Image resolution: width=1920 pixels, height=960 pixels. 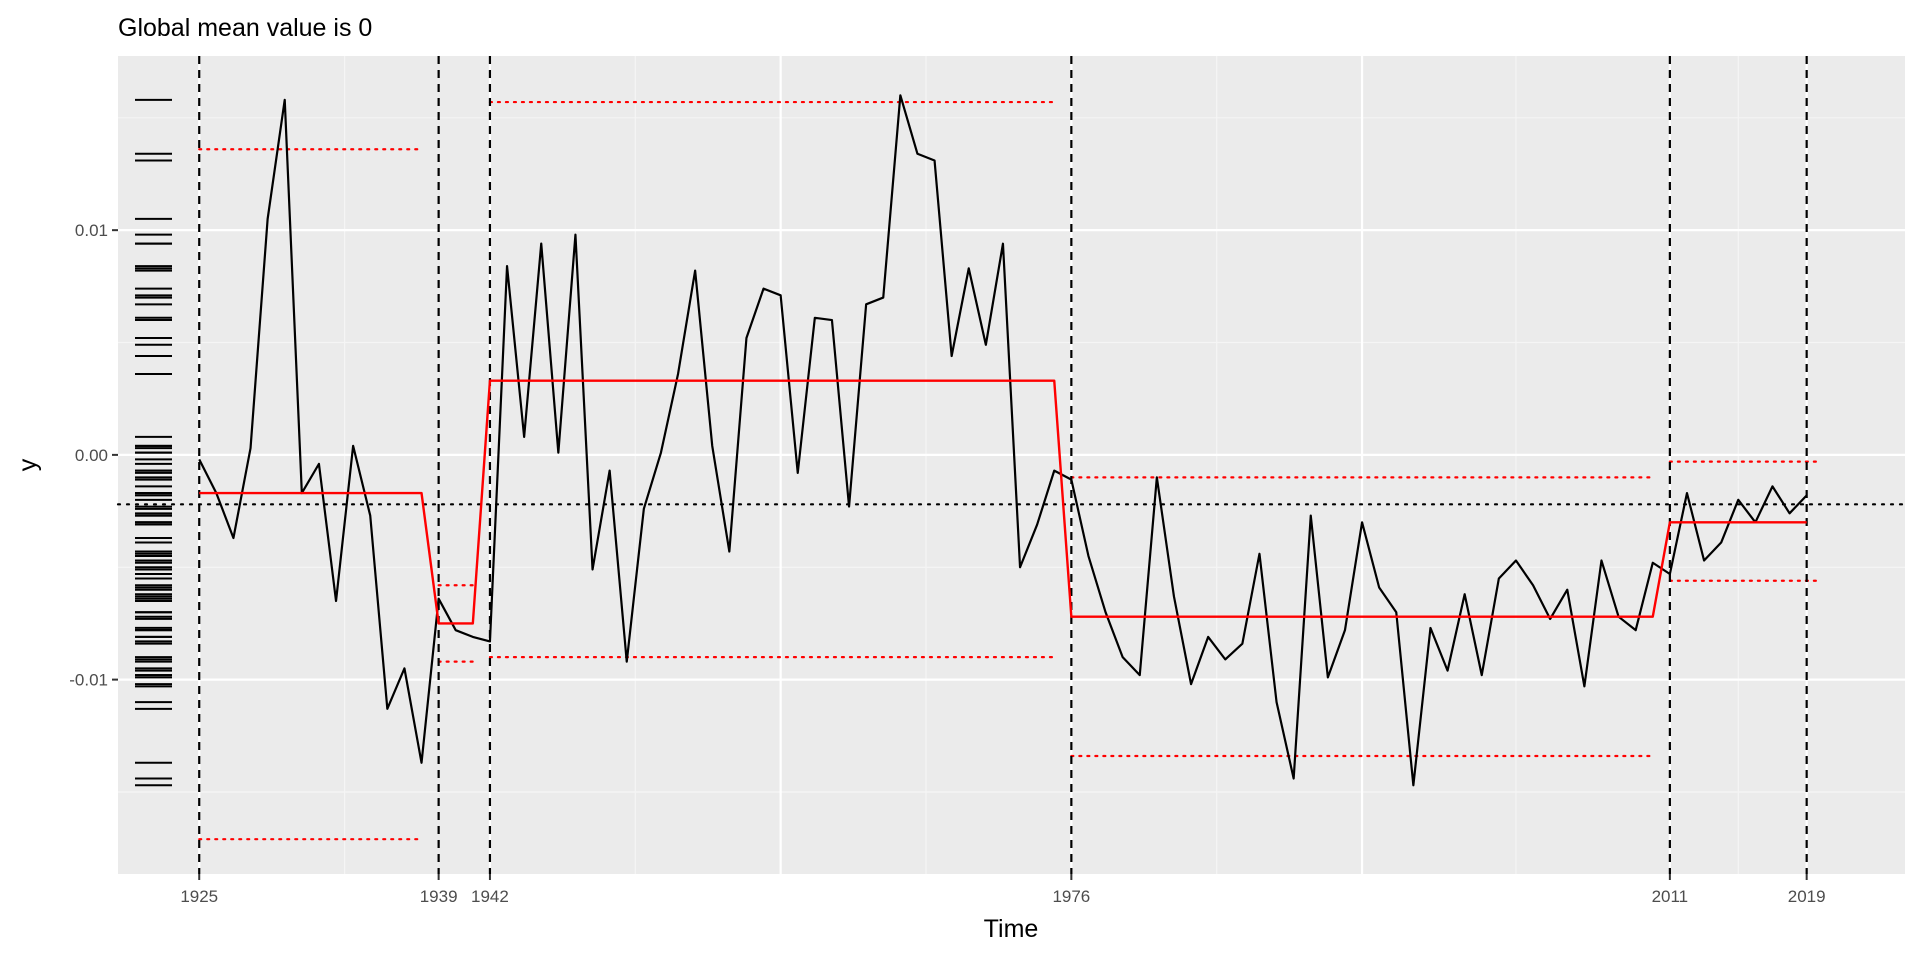 I want to click on y-axis-title: y, so click(x=28, y=464).